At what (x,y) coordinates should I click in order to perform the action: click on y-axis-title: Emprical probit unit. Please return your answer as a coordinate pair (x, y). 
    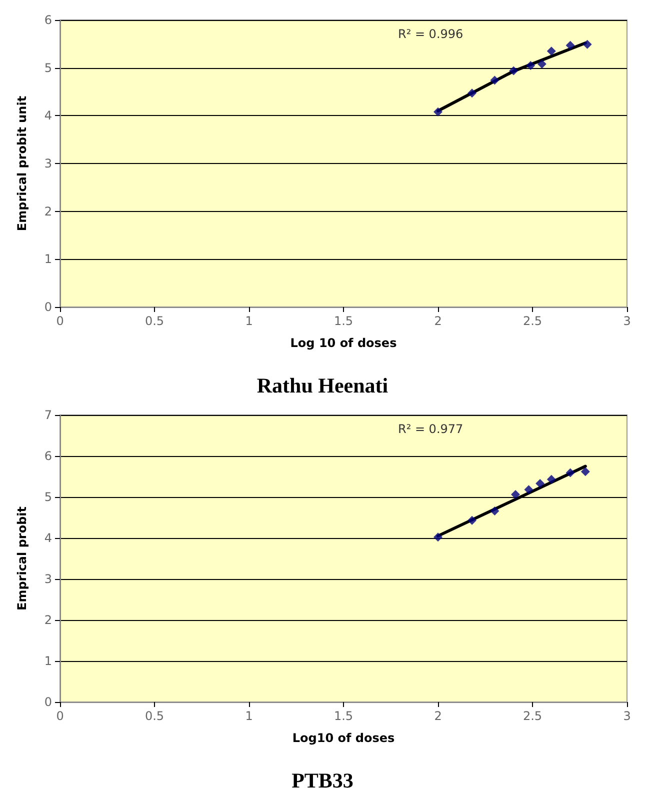
    Looking at the image, I should click on (22, 164).